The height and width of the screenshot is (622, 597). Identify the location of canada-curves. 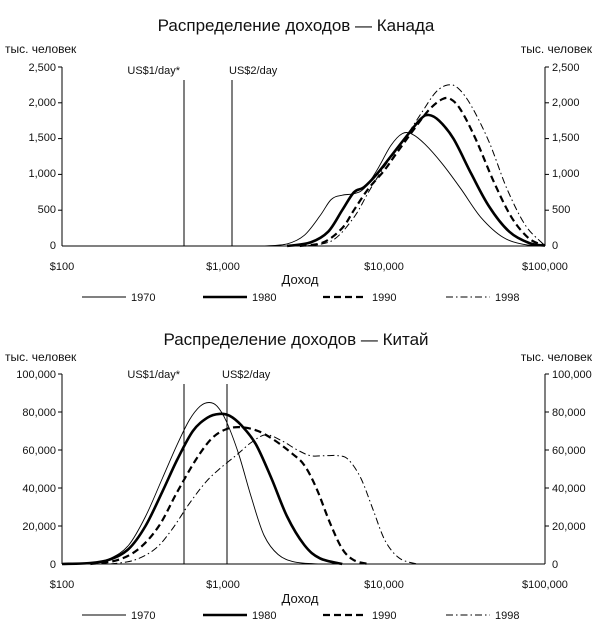
(405, 166).